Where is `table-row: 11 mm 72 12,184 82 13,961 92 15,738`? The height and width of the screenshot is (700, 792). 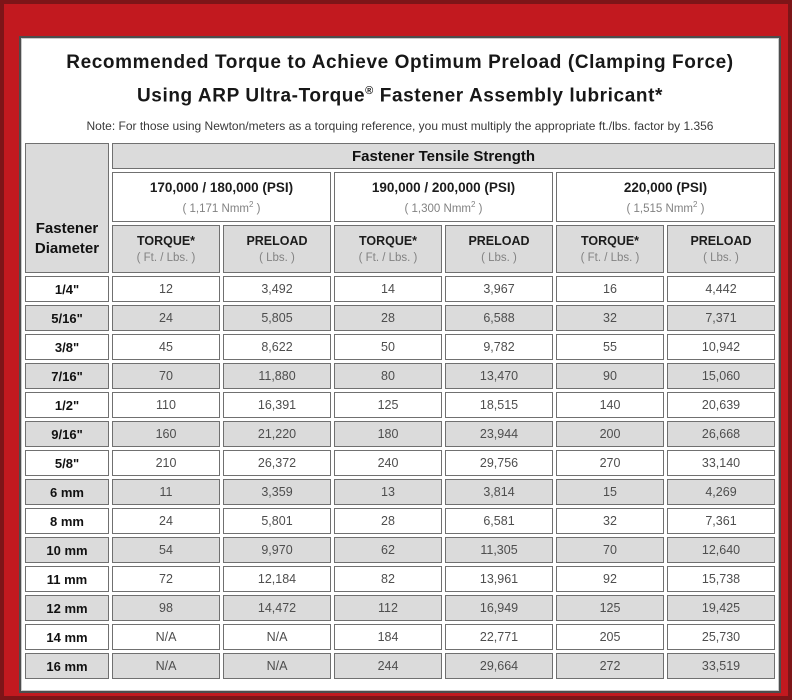
table-row: 11 mm 72 12,184 82 13,961 92 15,738 is located at coordinates (400, 579).